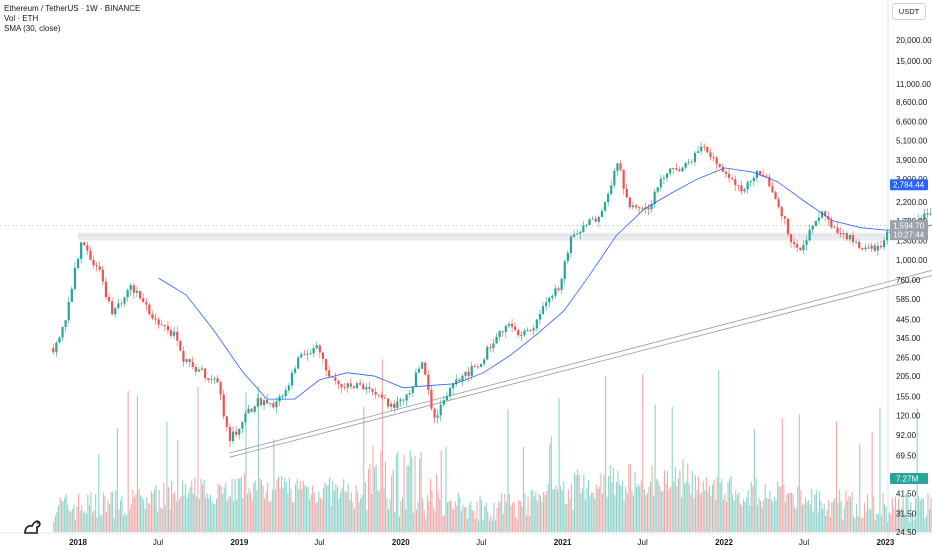 This screenshot has width=932, height=550. What do you see at coordinates (906, 514) in the screenshot?
I see `price-axis-tick: 31.50` at bounding box center [906, 514].